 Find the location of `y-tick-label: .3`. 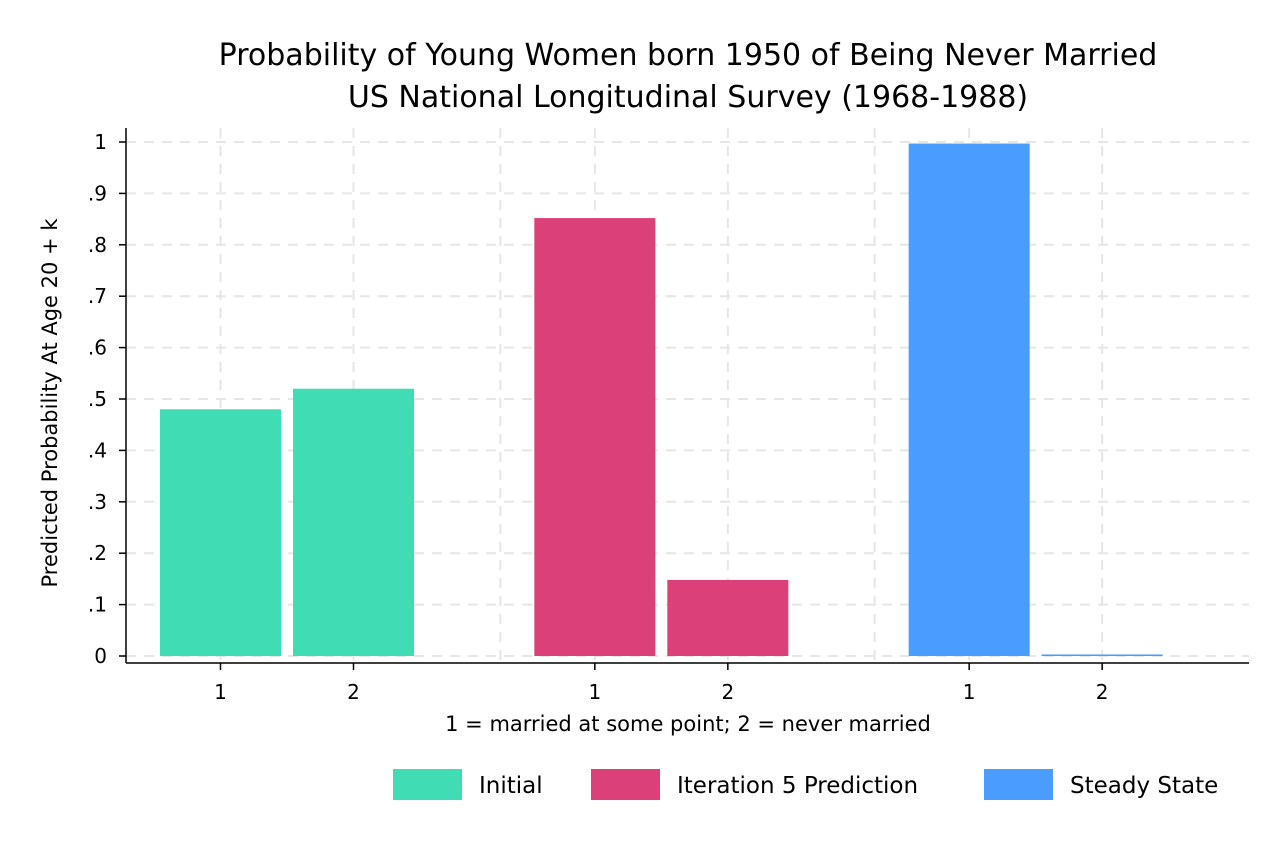

y-tick-label: .3 is located at coordinates (97, 502).